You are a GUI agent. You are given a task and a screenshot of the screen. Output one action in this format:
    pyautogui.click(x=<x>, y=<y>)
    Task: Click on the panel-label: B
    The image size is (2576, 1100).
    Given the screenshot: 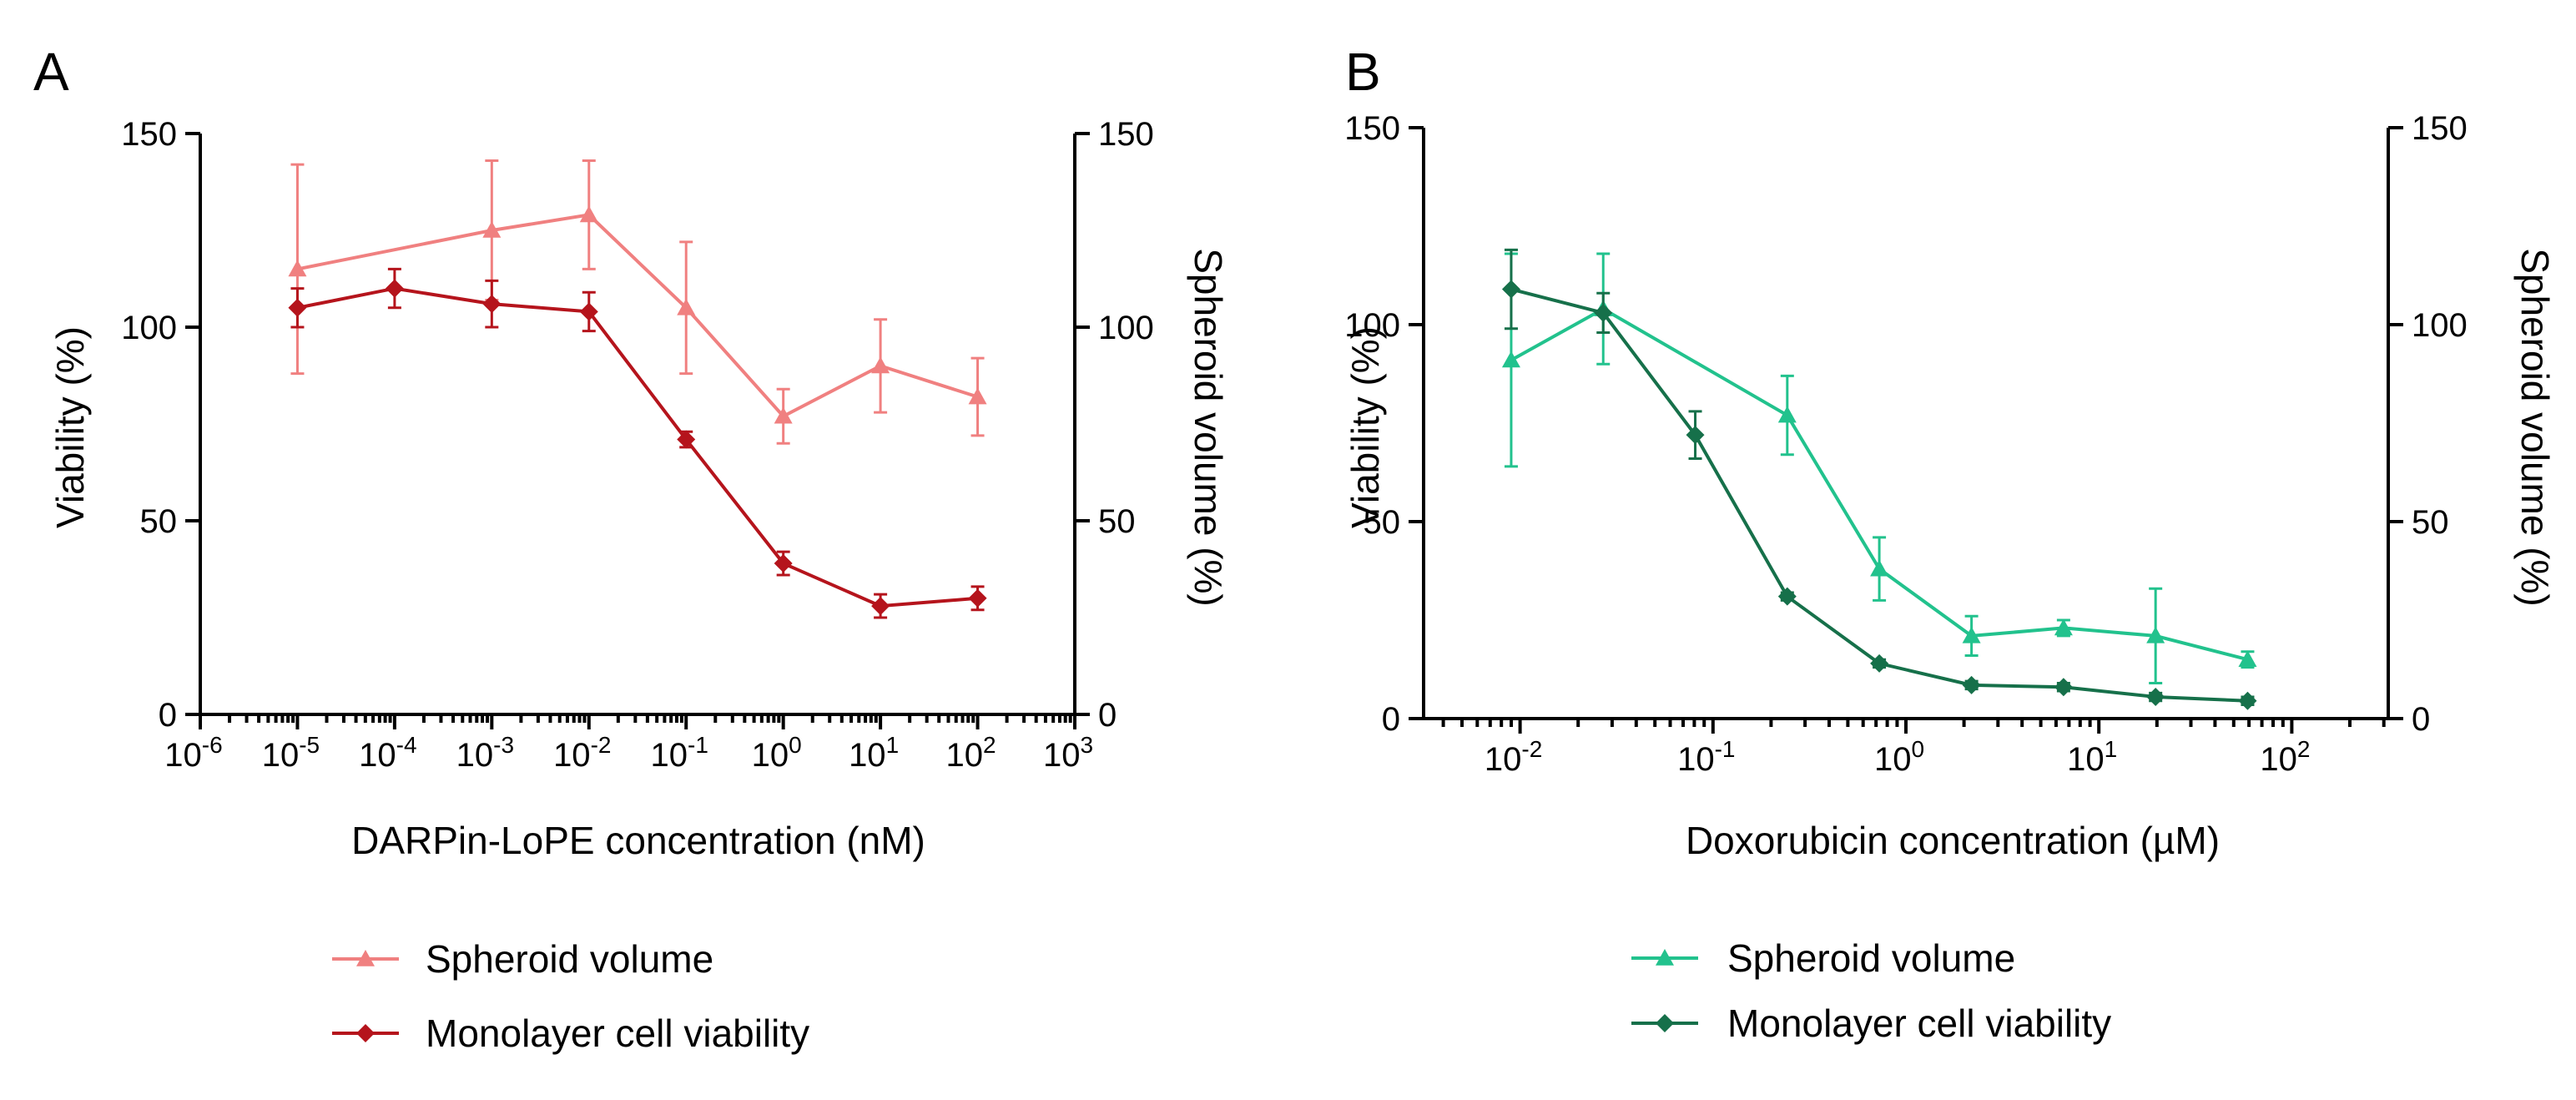 What is the action you would take?
    pyautogui.click(x=1363, y=72)
    